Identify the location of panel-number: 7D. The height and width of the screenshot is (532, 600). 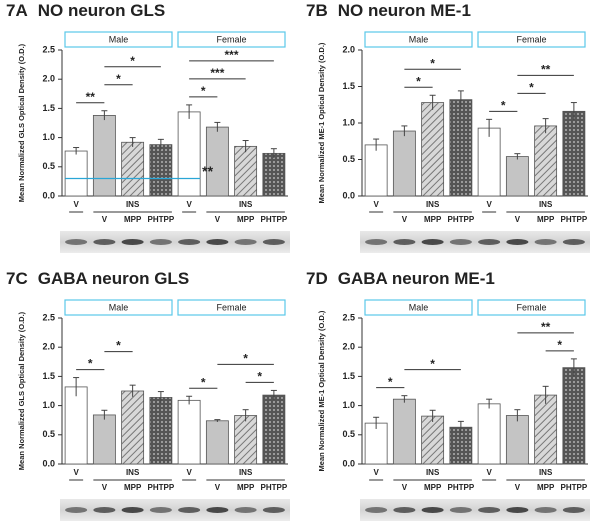
(317, 278).